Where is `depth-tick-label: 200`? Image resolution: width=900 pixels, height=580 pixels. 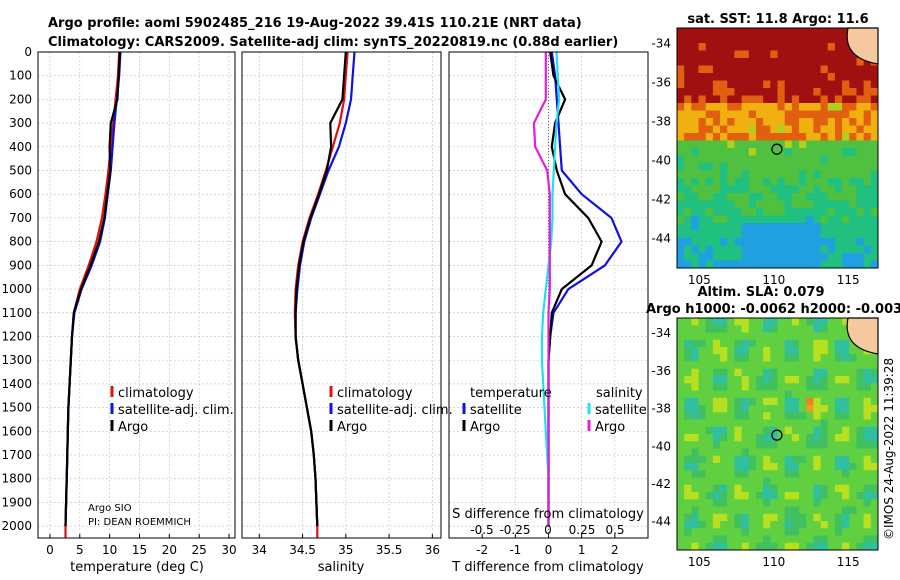
depth-tick-label: 200 is located at coordinates (20, 99).